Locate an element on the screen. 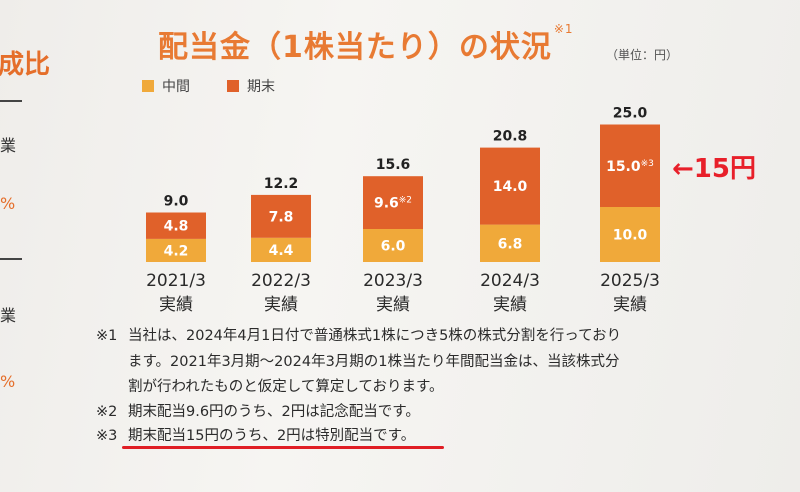 The height and width of the screenshot is (492, 800). note-3-text: 期末配当15円のうち、2円は特別配当です。 is located at coordinates (272, 436).